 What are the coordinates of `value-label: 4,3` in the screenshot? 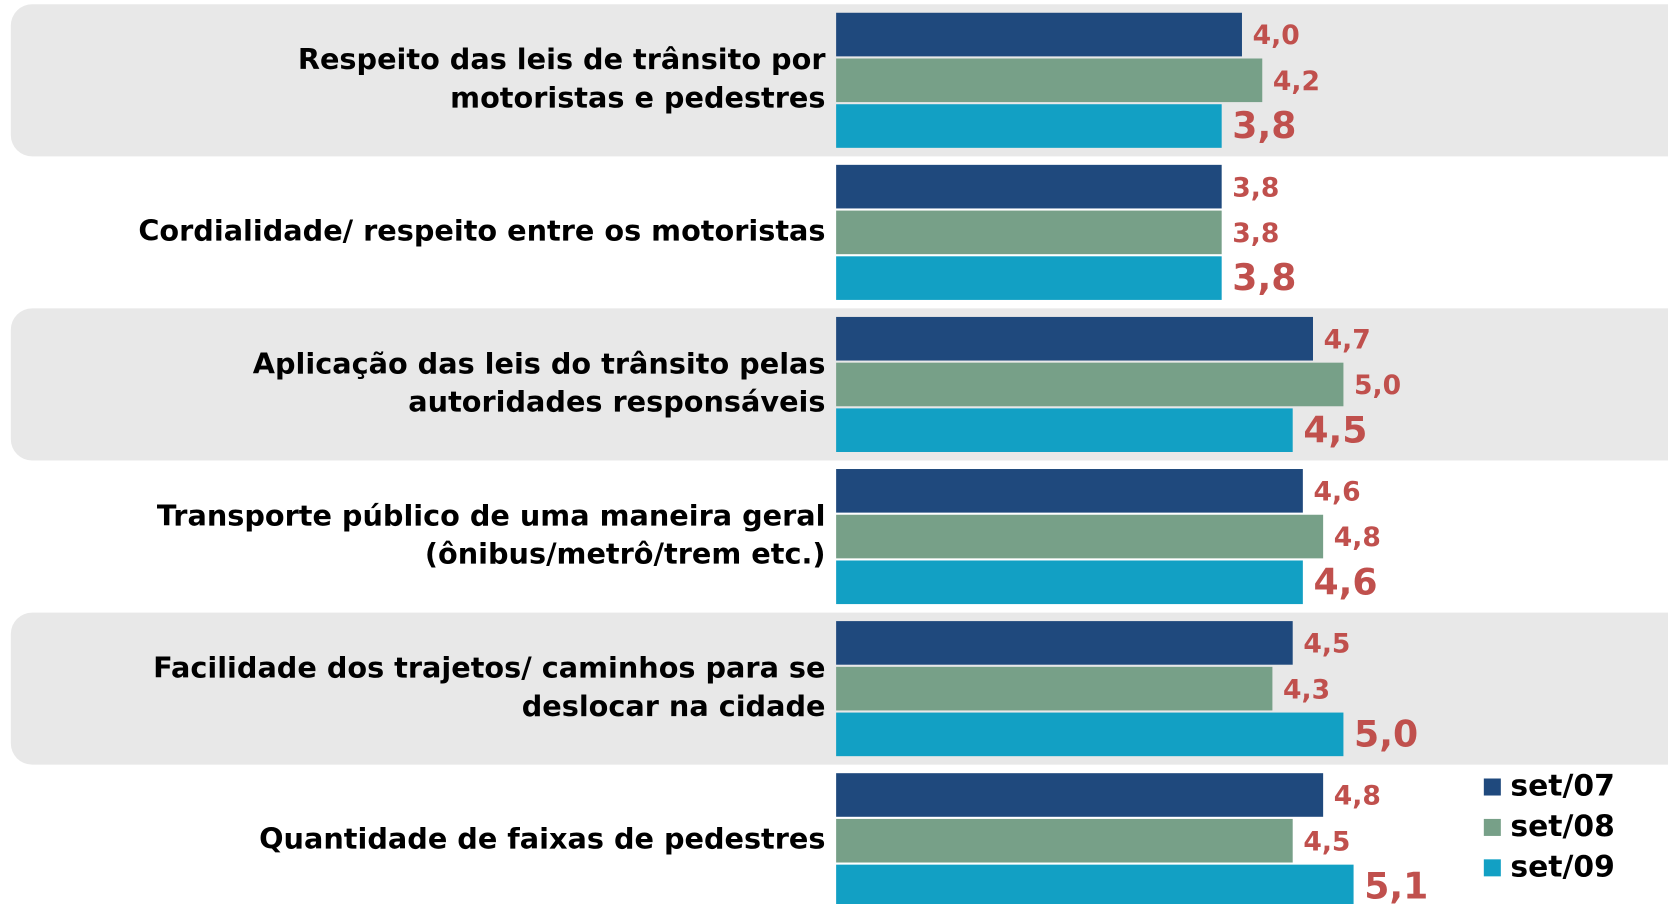 It's located at (1306, 689).